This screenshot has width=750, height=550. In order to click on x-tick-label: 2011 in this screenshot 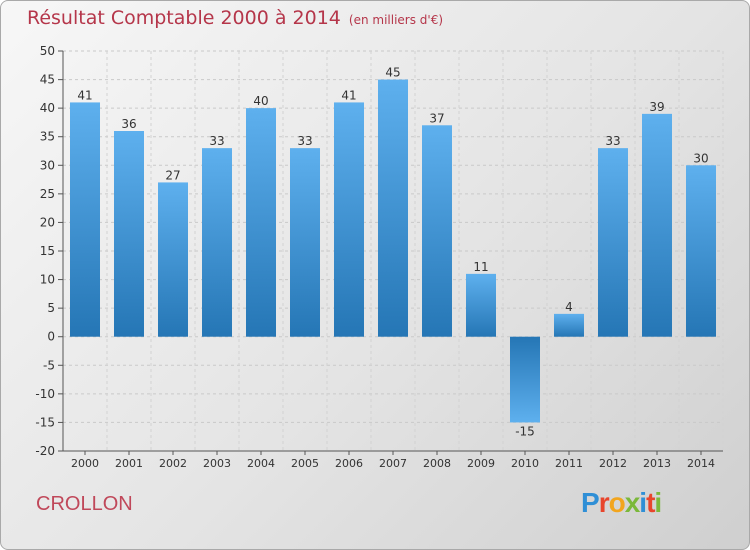, I will do `click(569, 463)`.